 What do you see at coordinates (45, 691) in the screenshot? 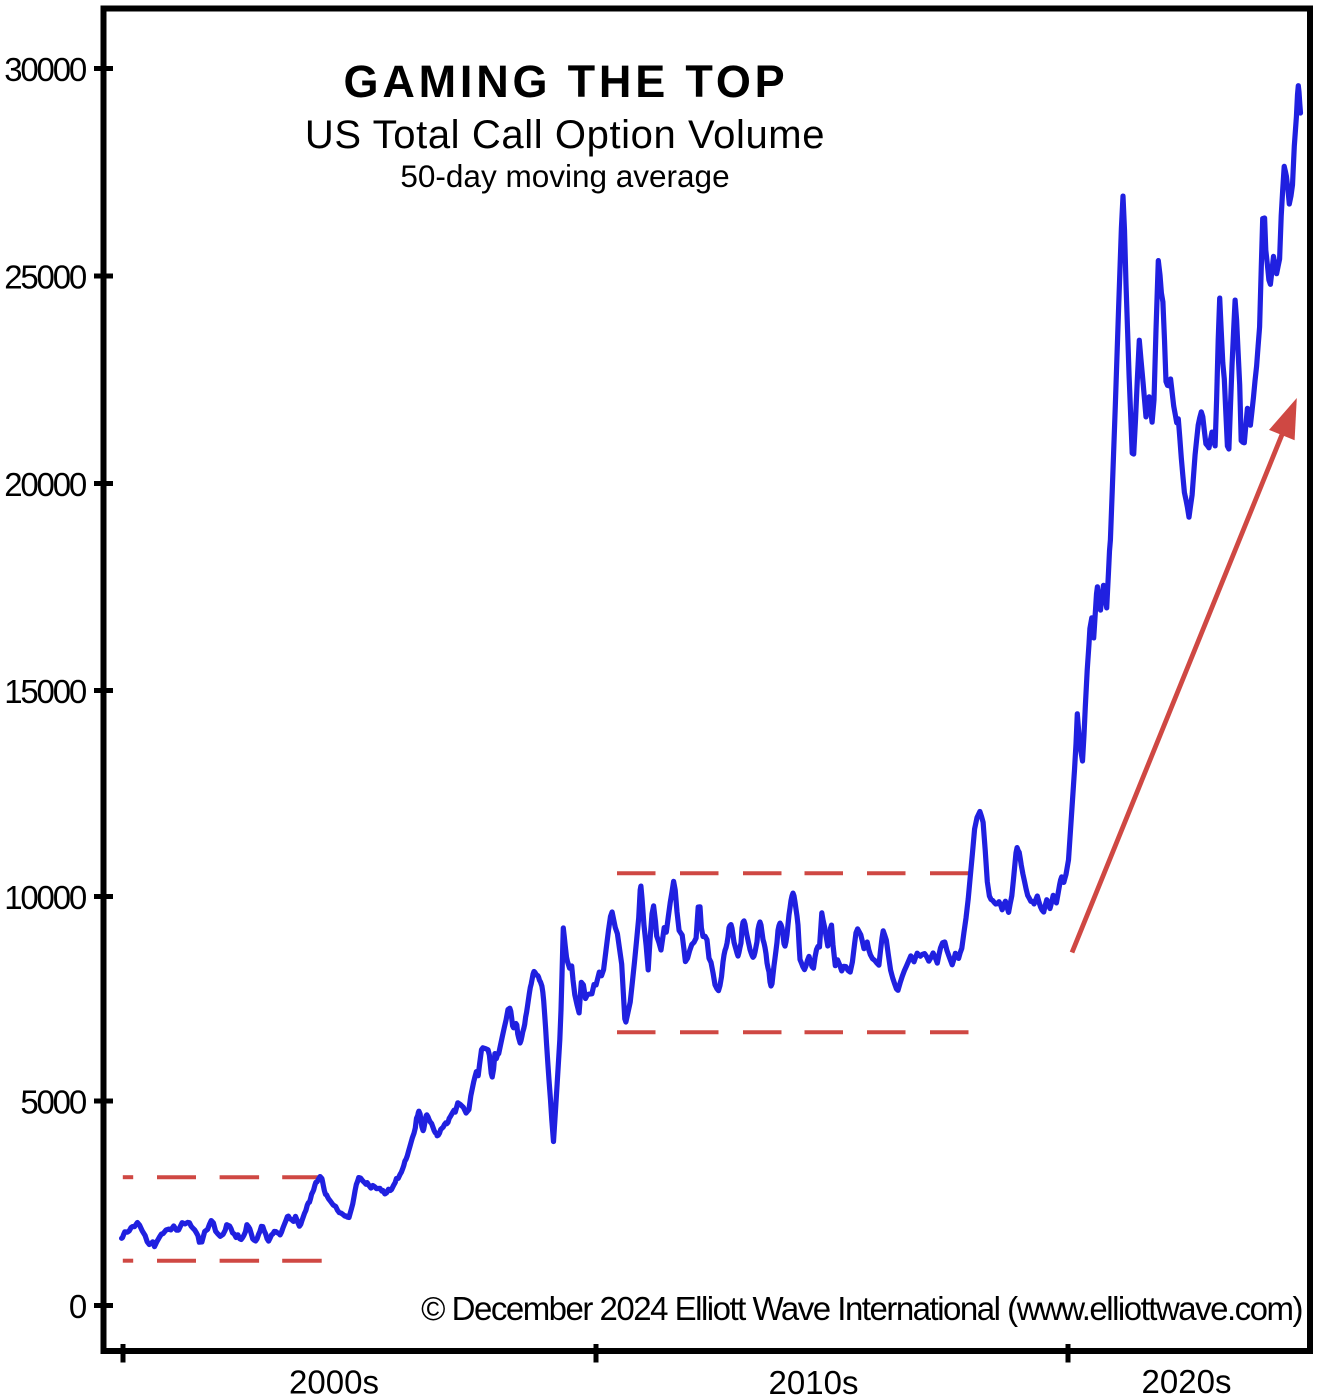
I see `svg-text: 15000` at bounding box center [45, 691].